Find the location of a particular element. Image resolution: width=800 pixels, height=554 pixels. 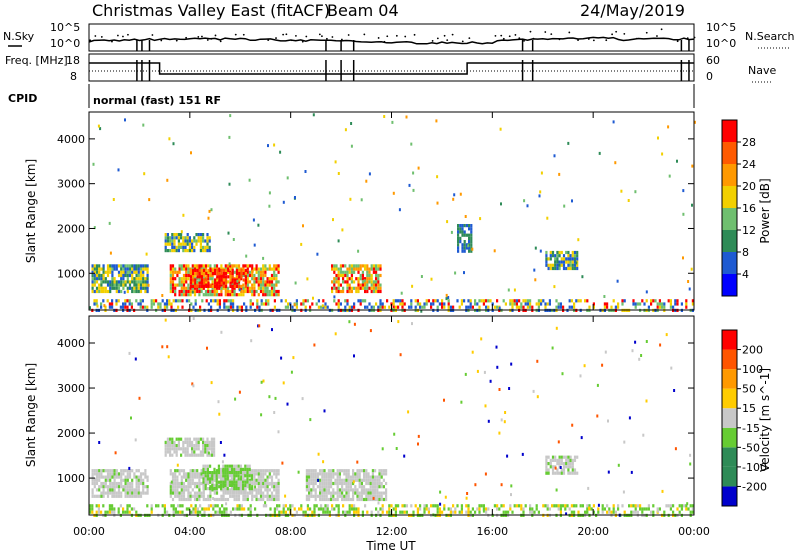

nsearch-point is located at coordinates (128, 34).